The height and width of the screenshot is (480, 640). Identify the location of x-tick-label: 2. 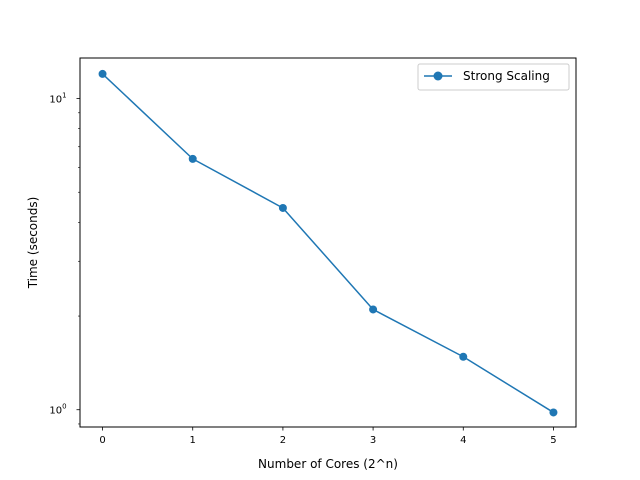
(283, 440).